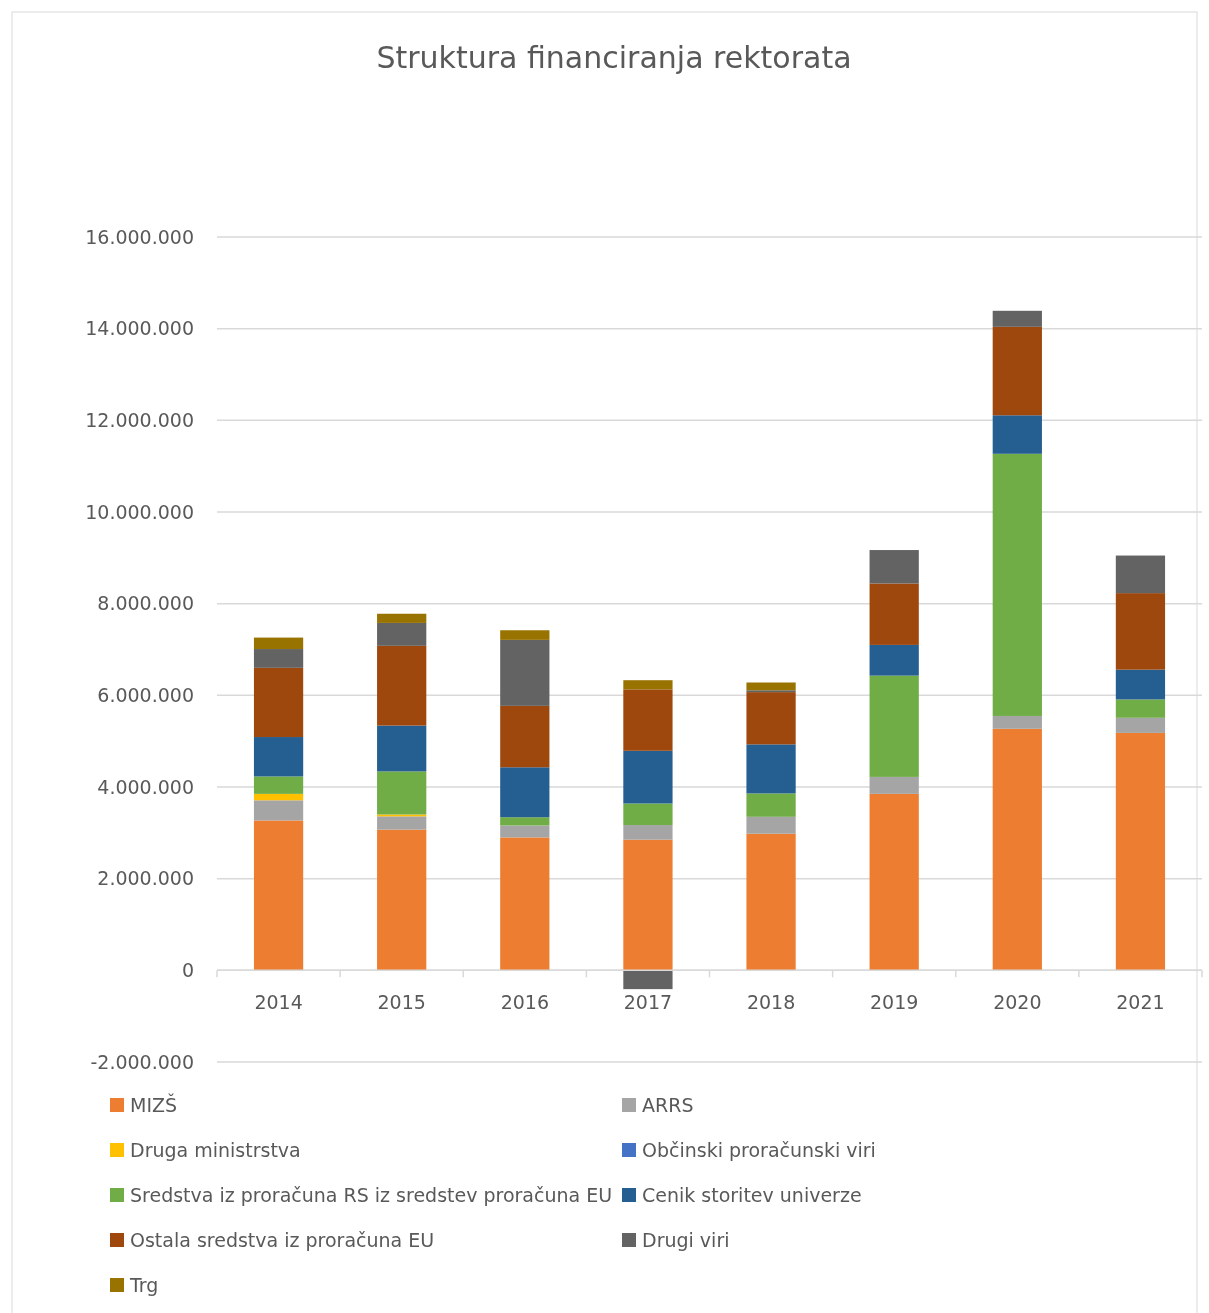 Image resolution: width=1209 pixels, height=1313 pixels. Describe the element at coordinates (139, 419) in the screenshot. I see `y-tick-label: 12.000.000` at that location.